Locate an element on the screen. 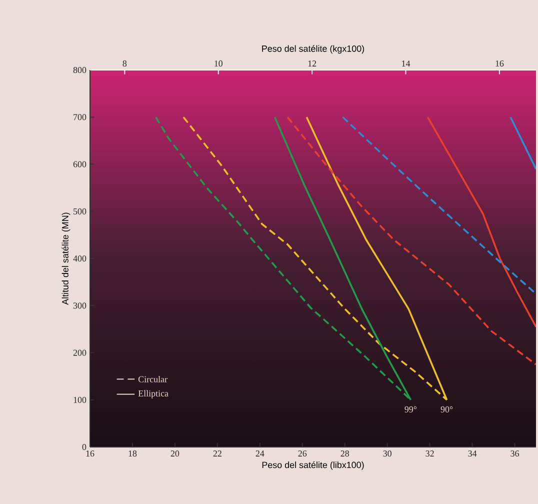  y-tick-label: 500 is located at coordinates (80, 211).